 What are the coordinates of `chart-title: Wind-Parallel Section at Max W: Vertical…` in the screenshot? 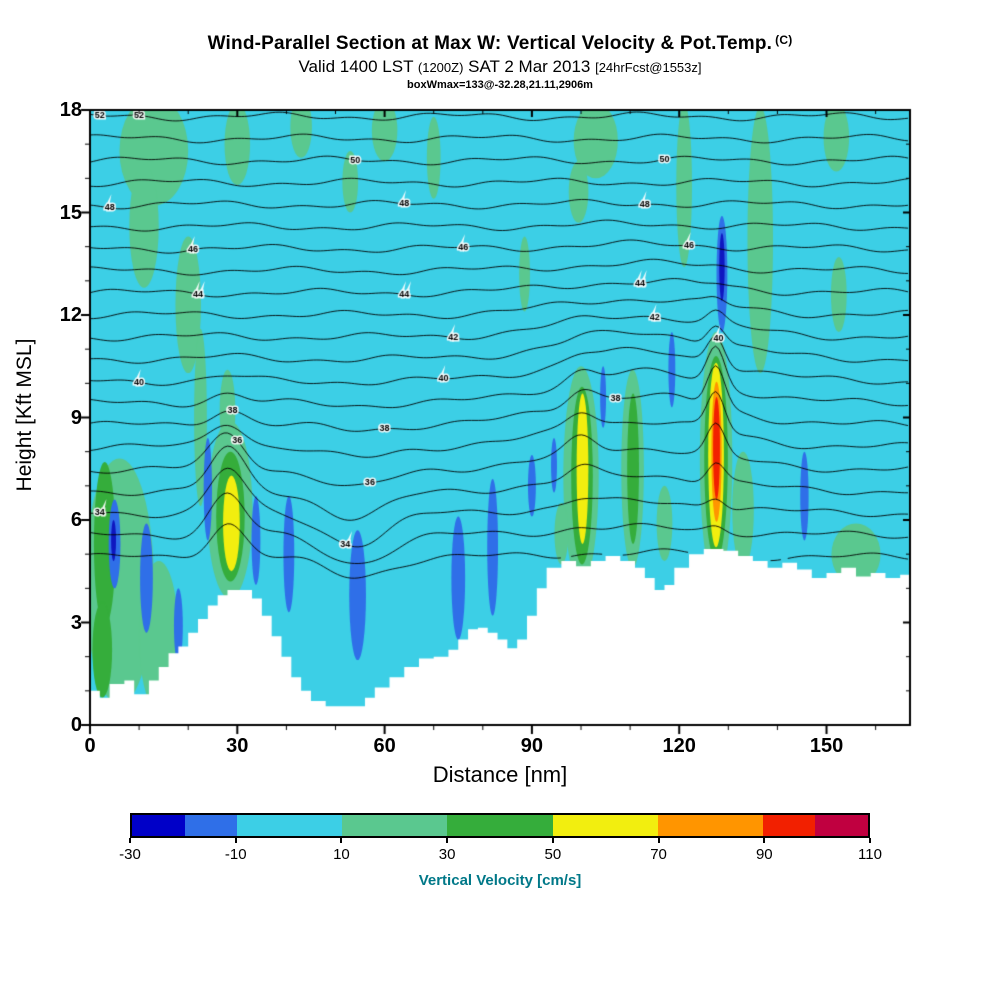 It's located at (500, 44).